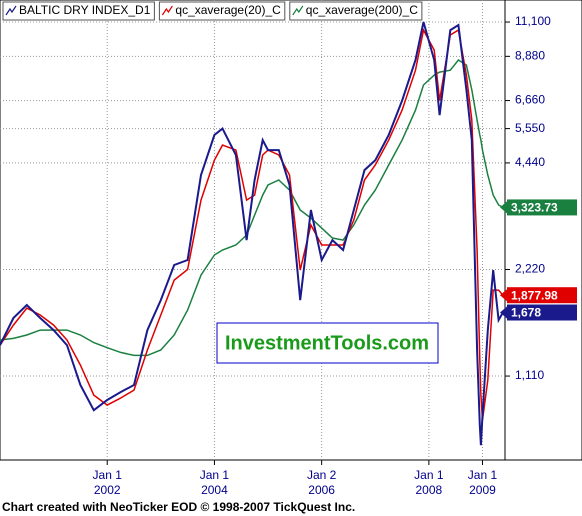  What do you see at coordinates (543, 230) in the screenshot?
I see `y-axis-area` at bounding box center [543, 230].